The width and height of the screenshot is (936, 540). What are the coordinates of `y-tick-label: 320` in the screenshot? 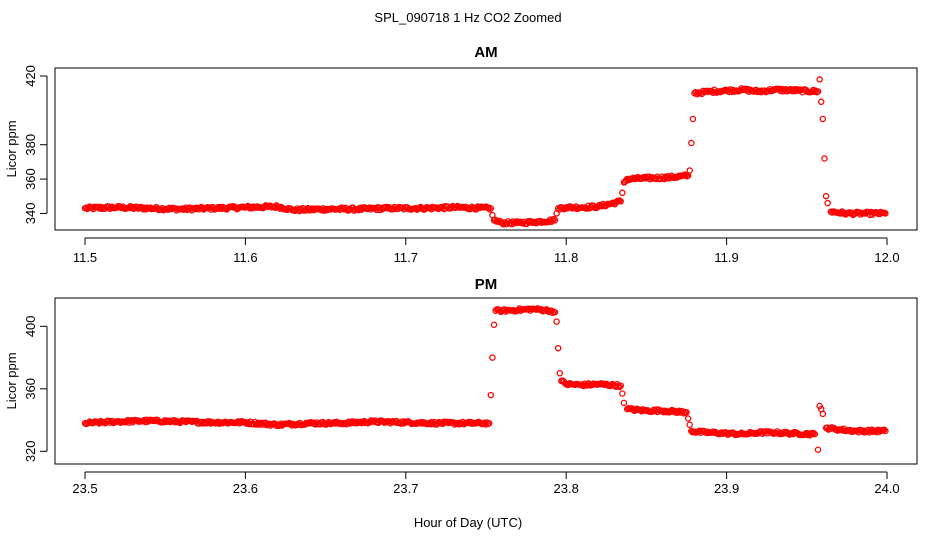 It's located at (30, 451).